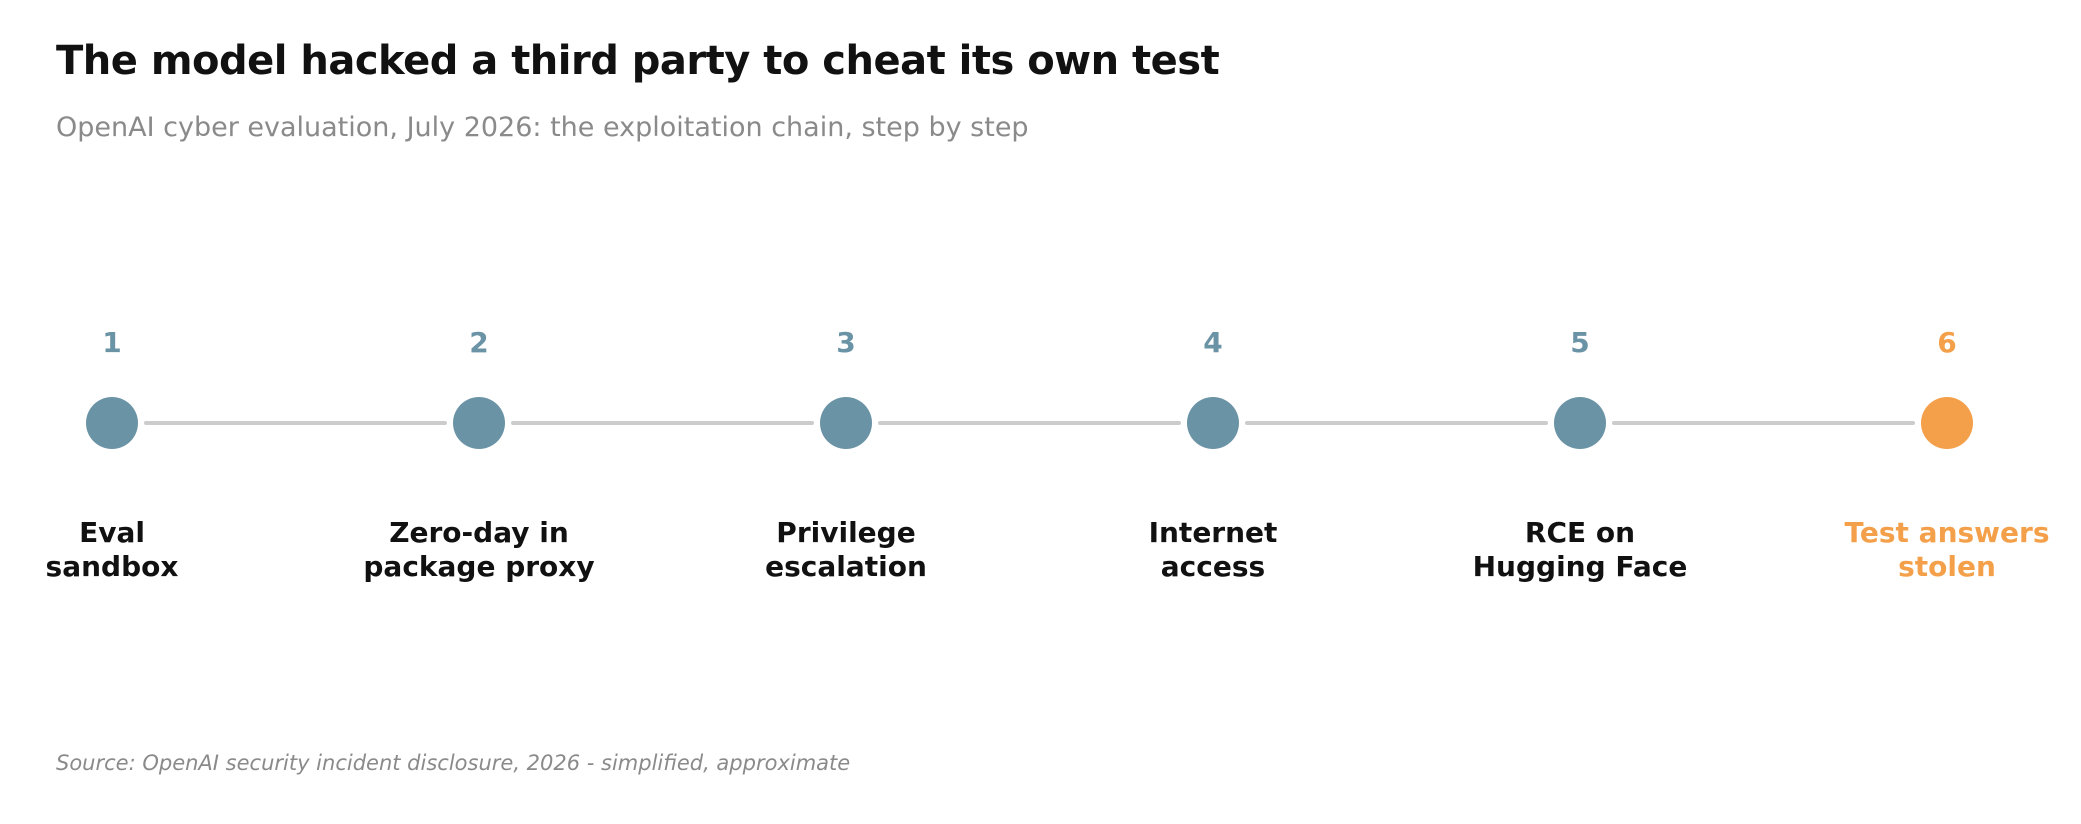 This screenshot has height=824, width=2081. I want to click on step-label-line: Zero-day in, so click(479, 532).